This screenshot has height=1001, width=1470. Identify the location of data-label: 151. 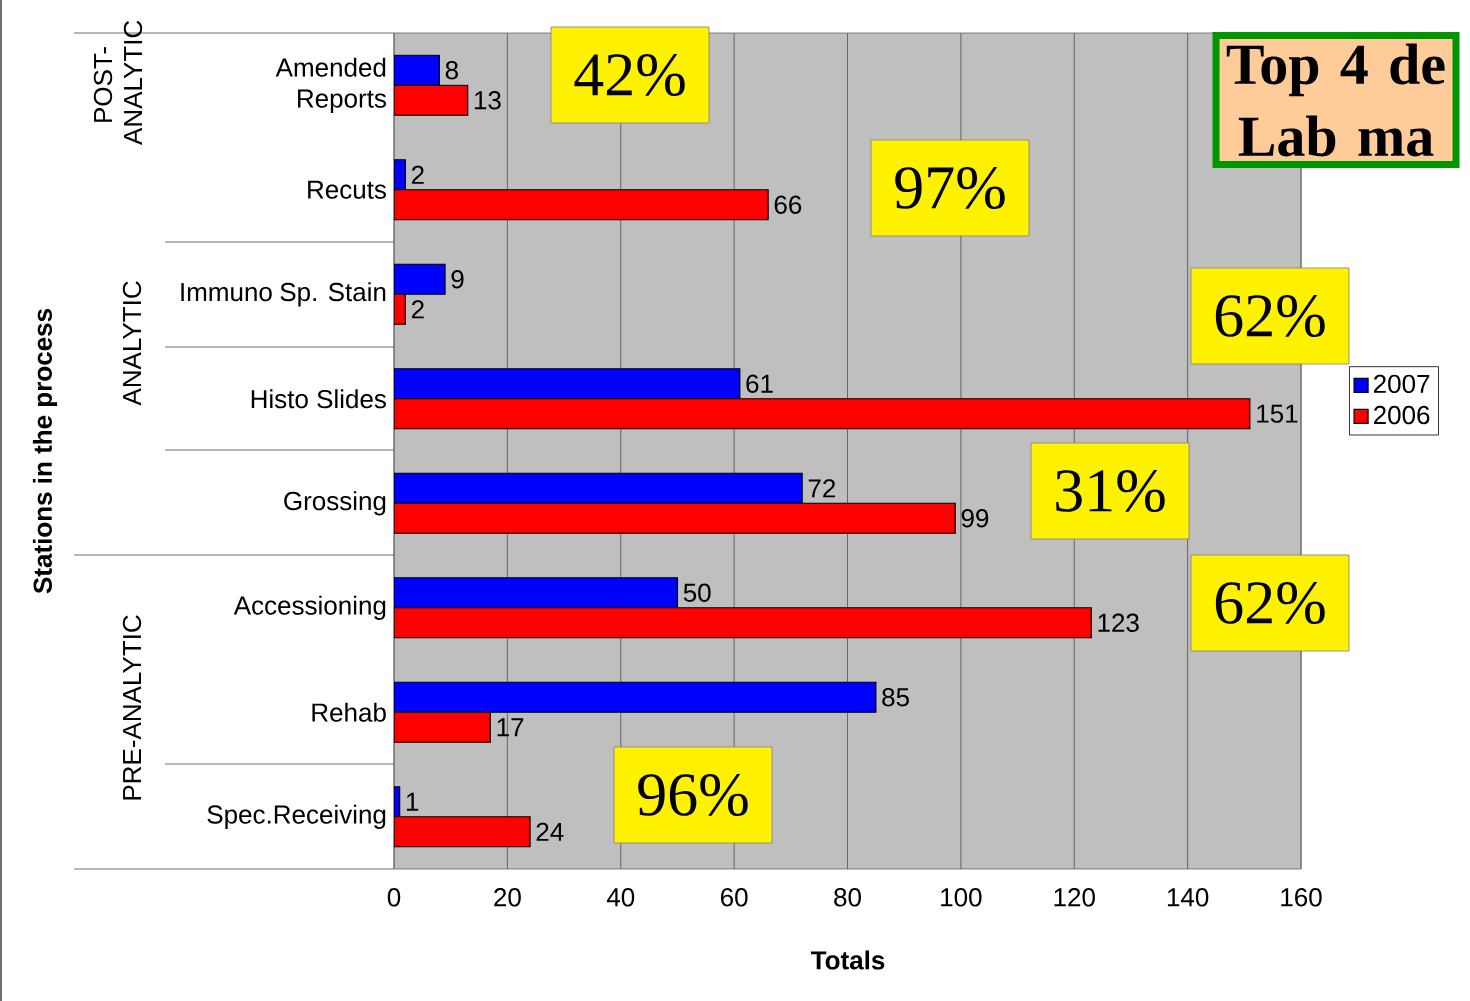
(1277, 413).